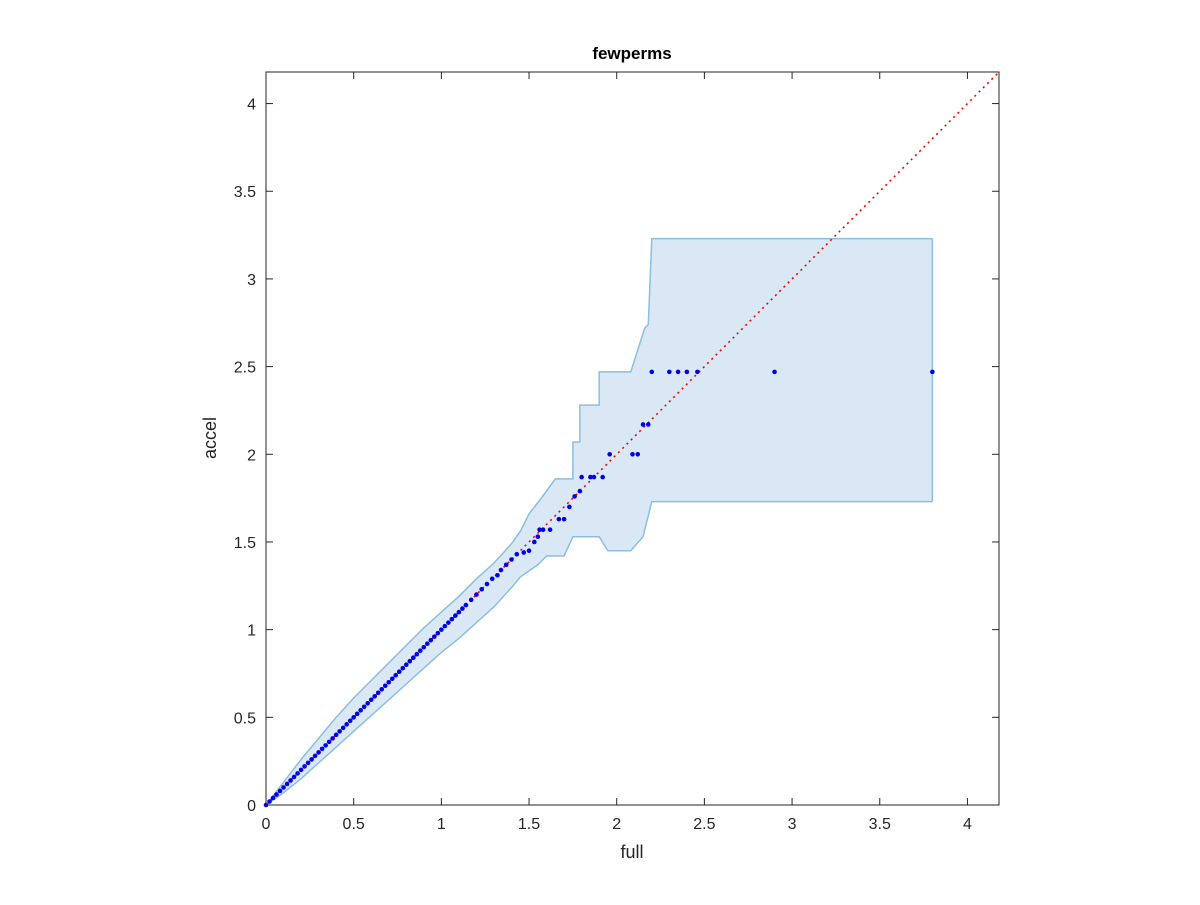 The height and width of the screenshot is (905, 1200). I want to click on y-tick-label: 3, so click(251, 280).